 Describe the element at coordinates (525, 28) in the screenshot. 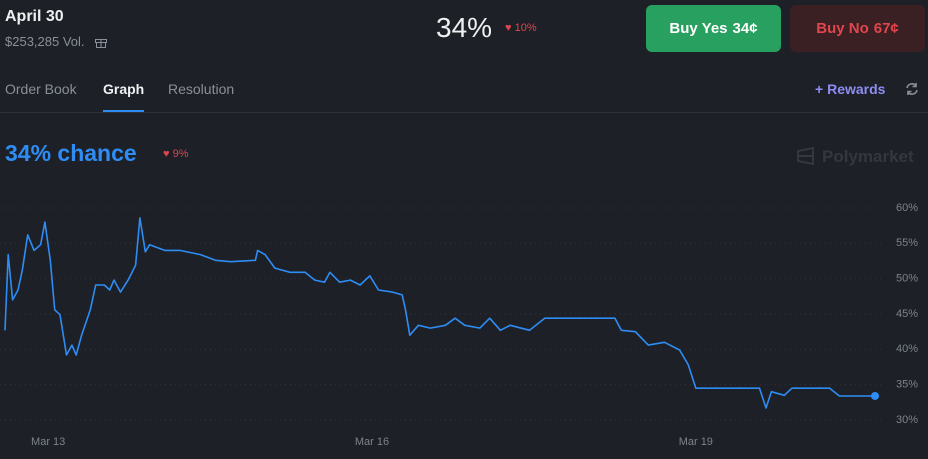

I see `price-change-text: 10%` at that location.